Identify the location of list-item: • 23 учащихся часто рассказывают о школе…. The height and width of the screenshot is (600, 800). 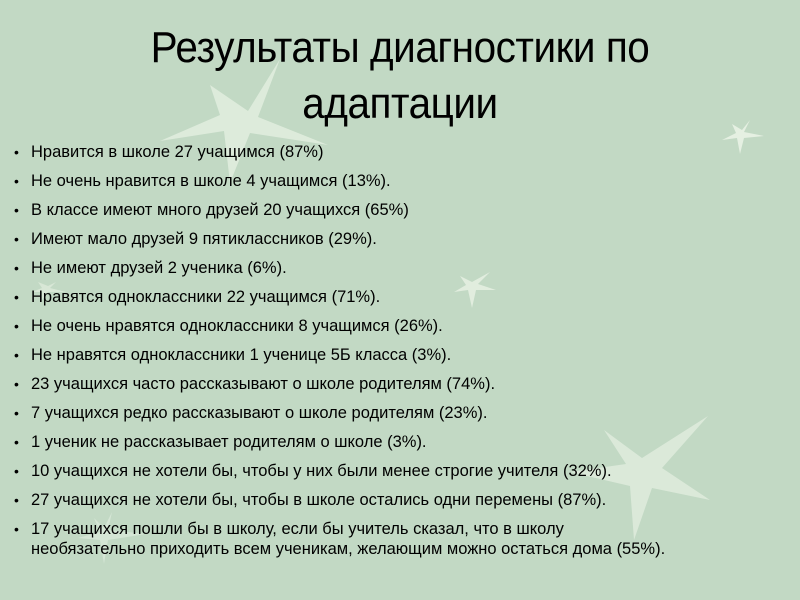
(407, 384).